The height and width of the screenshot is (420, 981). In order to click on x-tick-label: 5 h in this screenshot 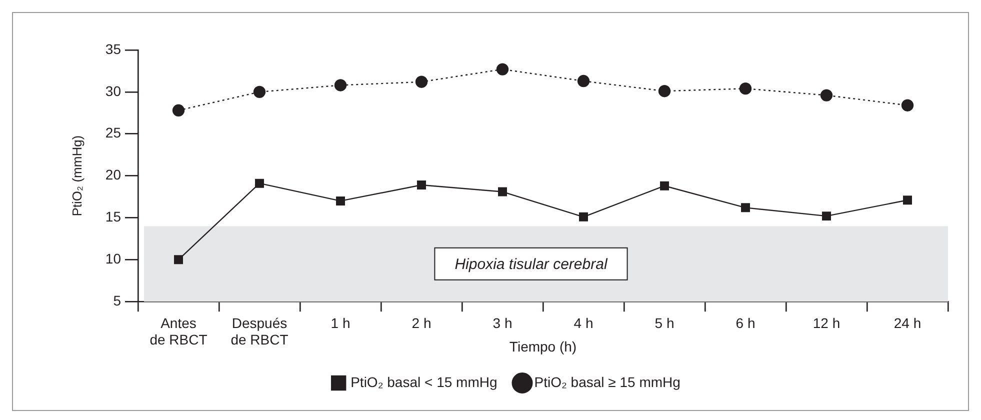, I will do `click(664, 322)`.